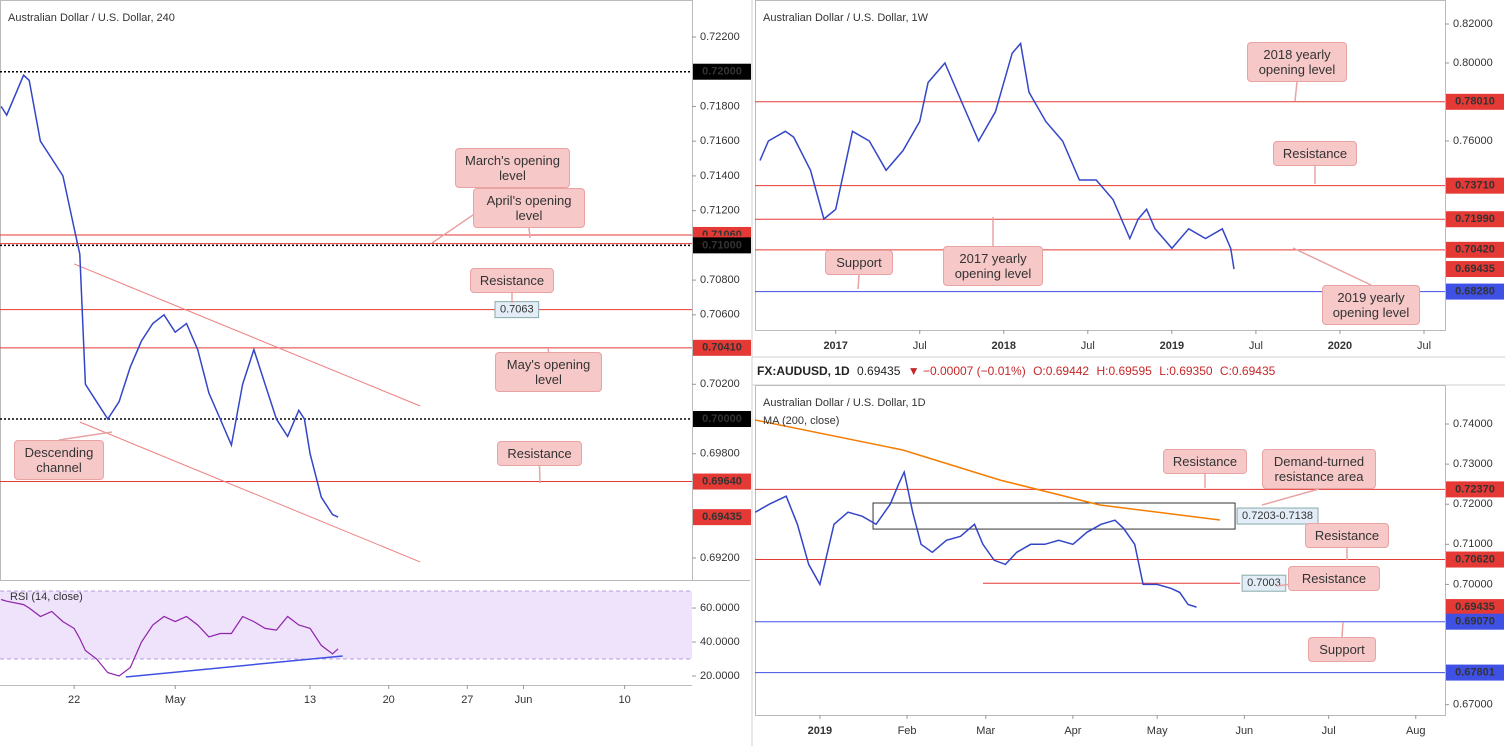 This screenshot has width=1505, height=746. What do you see at coordinates (720, 454) in the screenshot?
I see `y-tick-label: 0.69800` at bounding box center [720, 454].